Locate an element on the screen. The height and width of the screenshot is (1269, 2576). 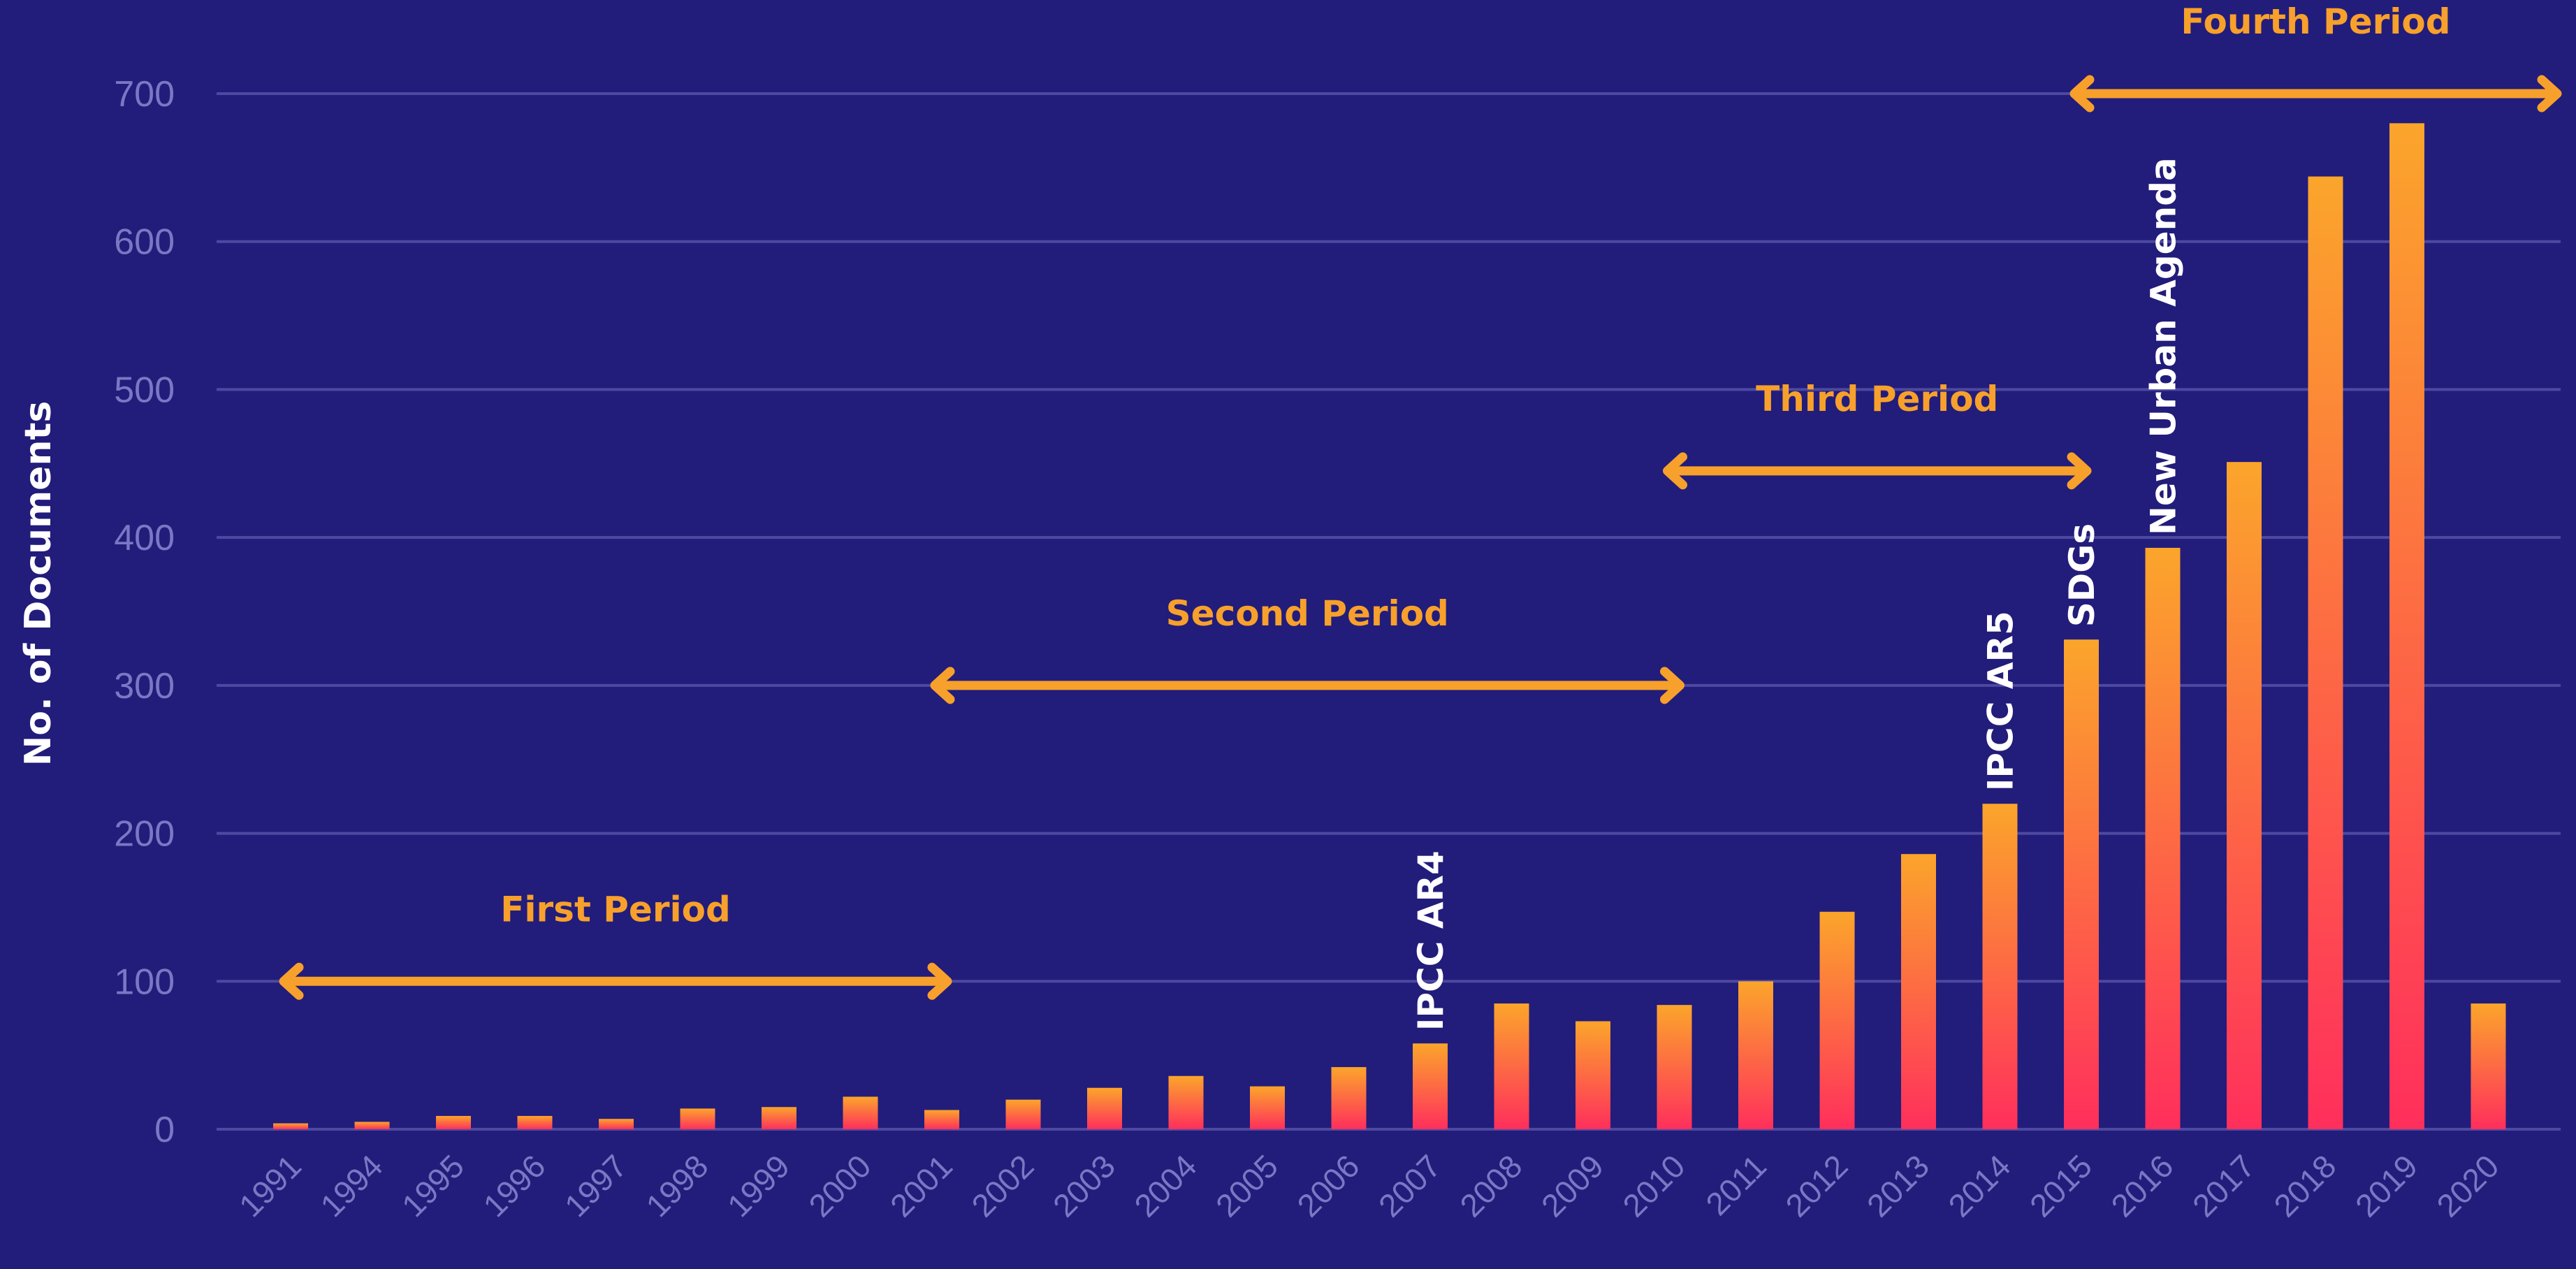
period-label: Second Period is located at coordinates (1307, 613).